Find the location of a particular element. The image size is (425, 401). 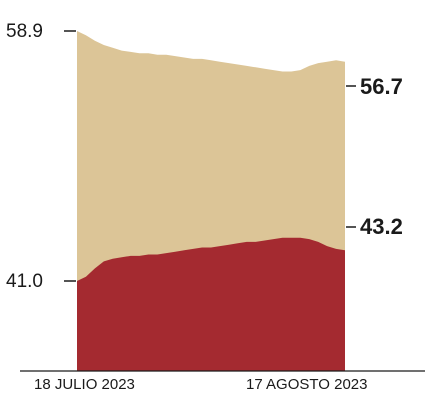

x-label-start: 18 JULIO 2023 is located at coordinates (84, 384).